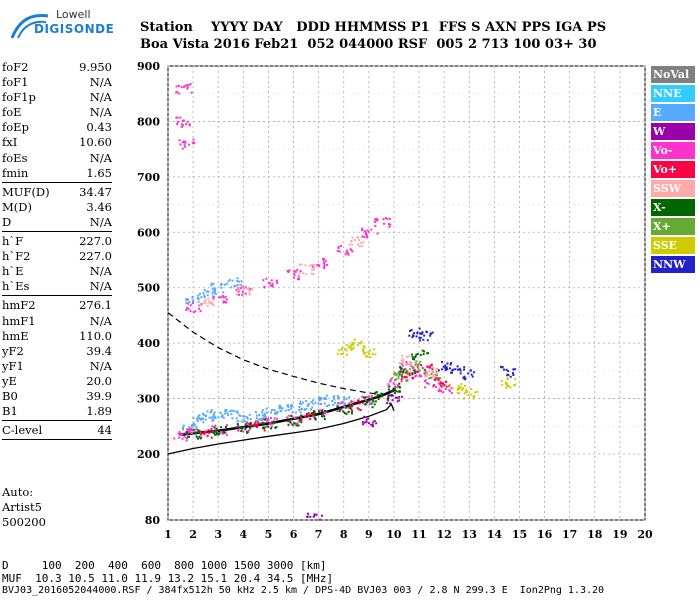 This screenshot has width=700, height=600. Describe the element at coordinates (10, 395) in the screenshot. I see `param-key: B0` at that location.